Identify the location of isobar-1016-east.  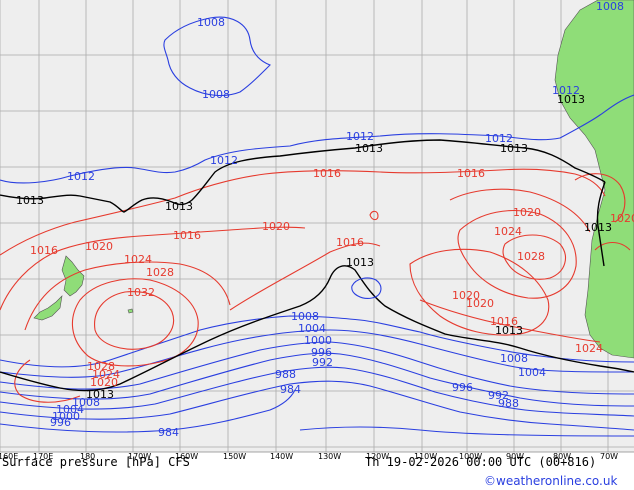
(520, 210).